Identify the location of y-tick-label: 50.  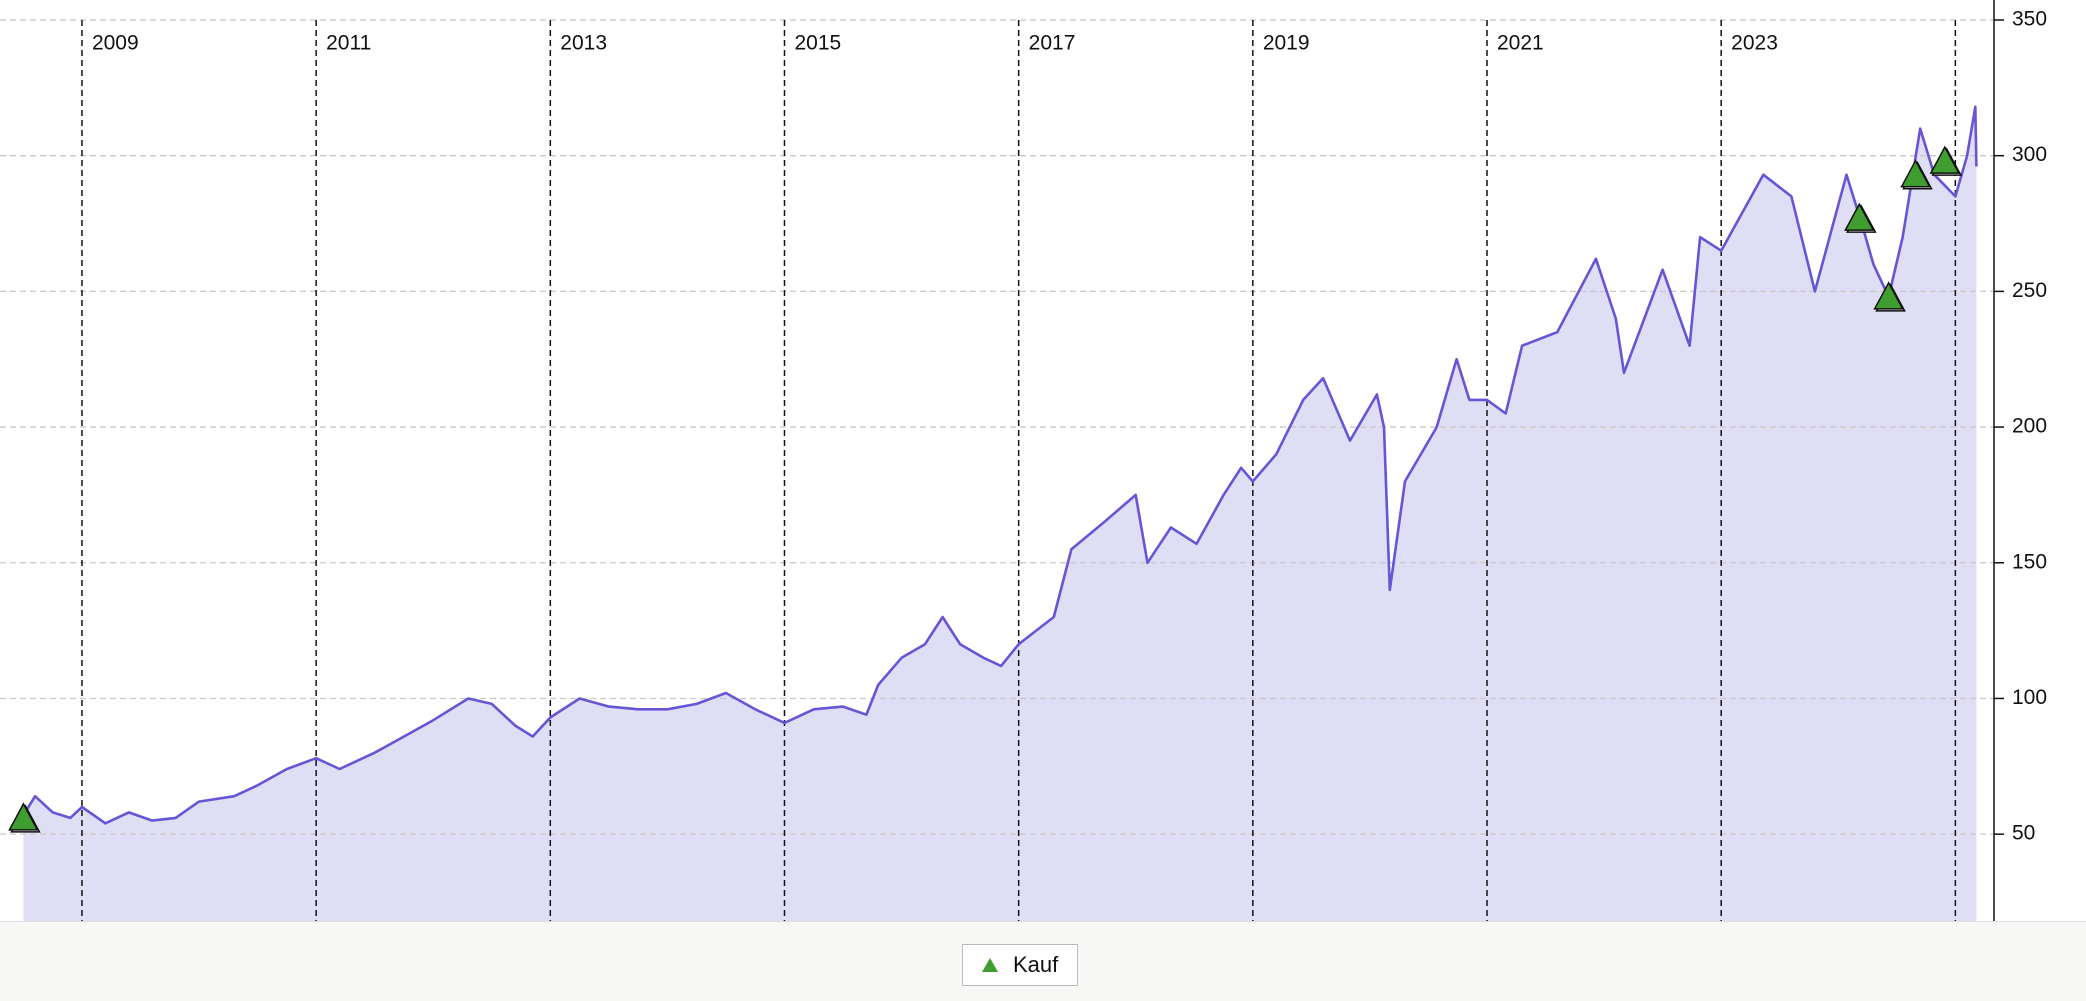
(2023, 833).